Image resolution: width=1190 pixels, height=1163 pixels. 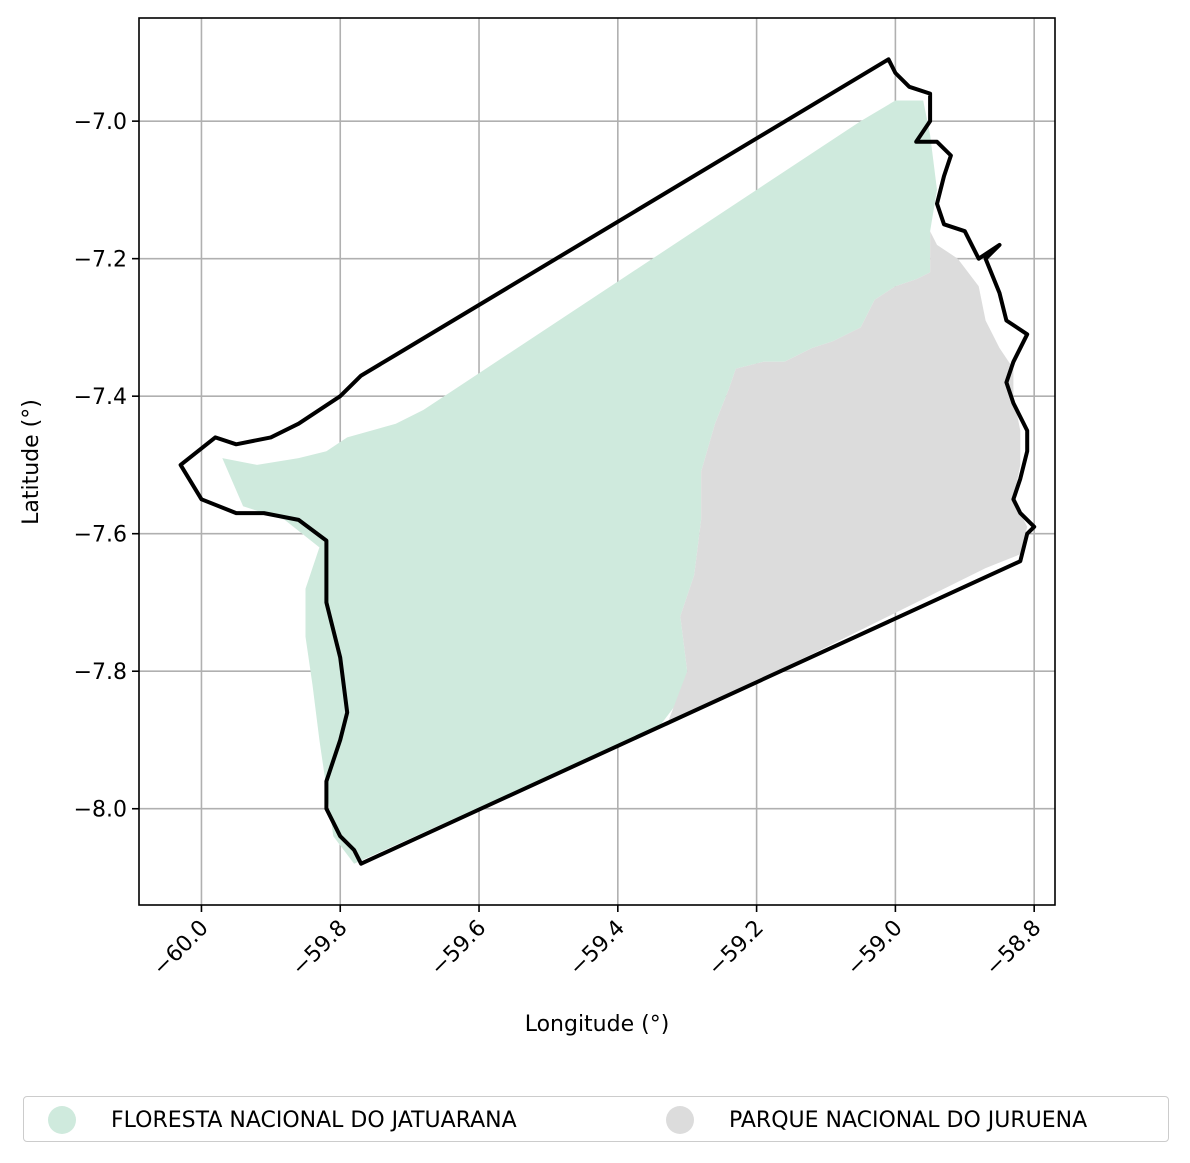 What do you see at coordinates (106, 466) in the screenshot?
I see `y-axis-ticks: −7.0 −7.2 −7.4 −7.6 −7.8 −8.0` at bounding box center [106, 466].